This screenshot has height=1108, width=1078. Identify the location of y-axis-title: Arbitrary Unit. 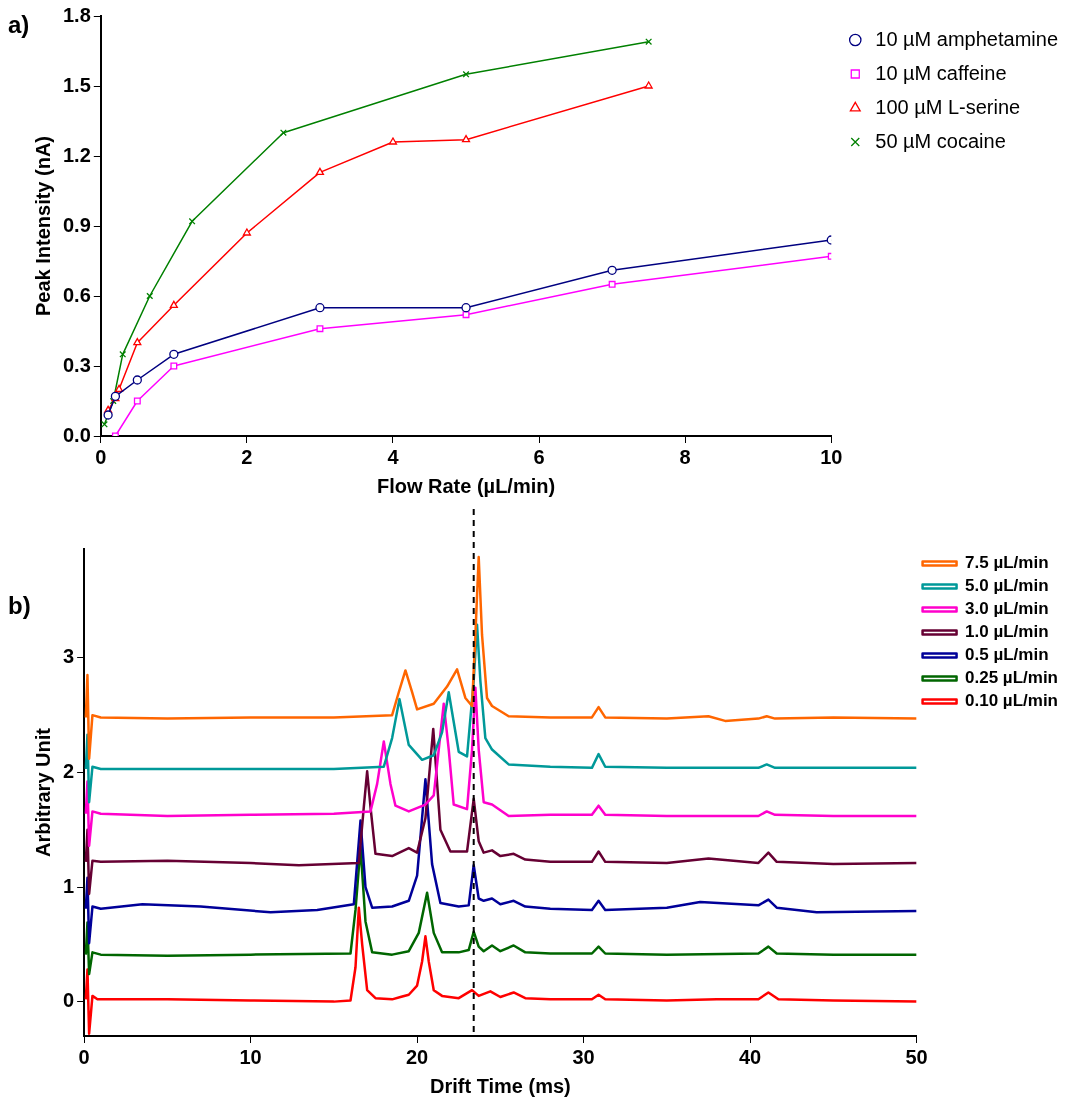
(42, 792).